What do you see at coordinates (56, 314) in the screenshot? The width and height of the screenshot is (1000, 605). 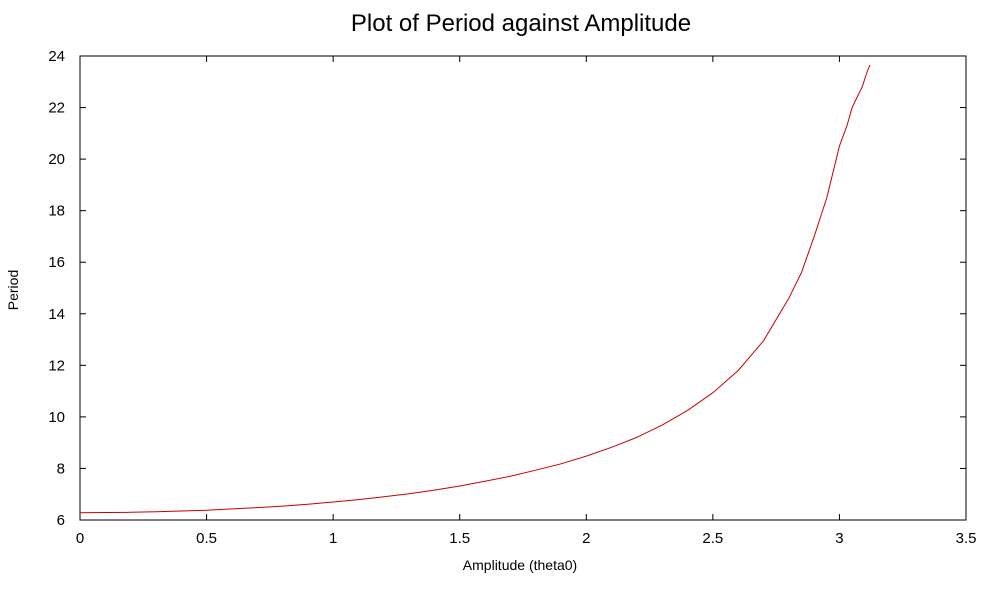 I see `y-tick-label: 14` at bounding box center [56, 314].